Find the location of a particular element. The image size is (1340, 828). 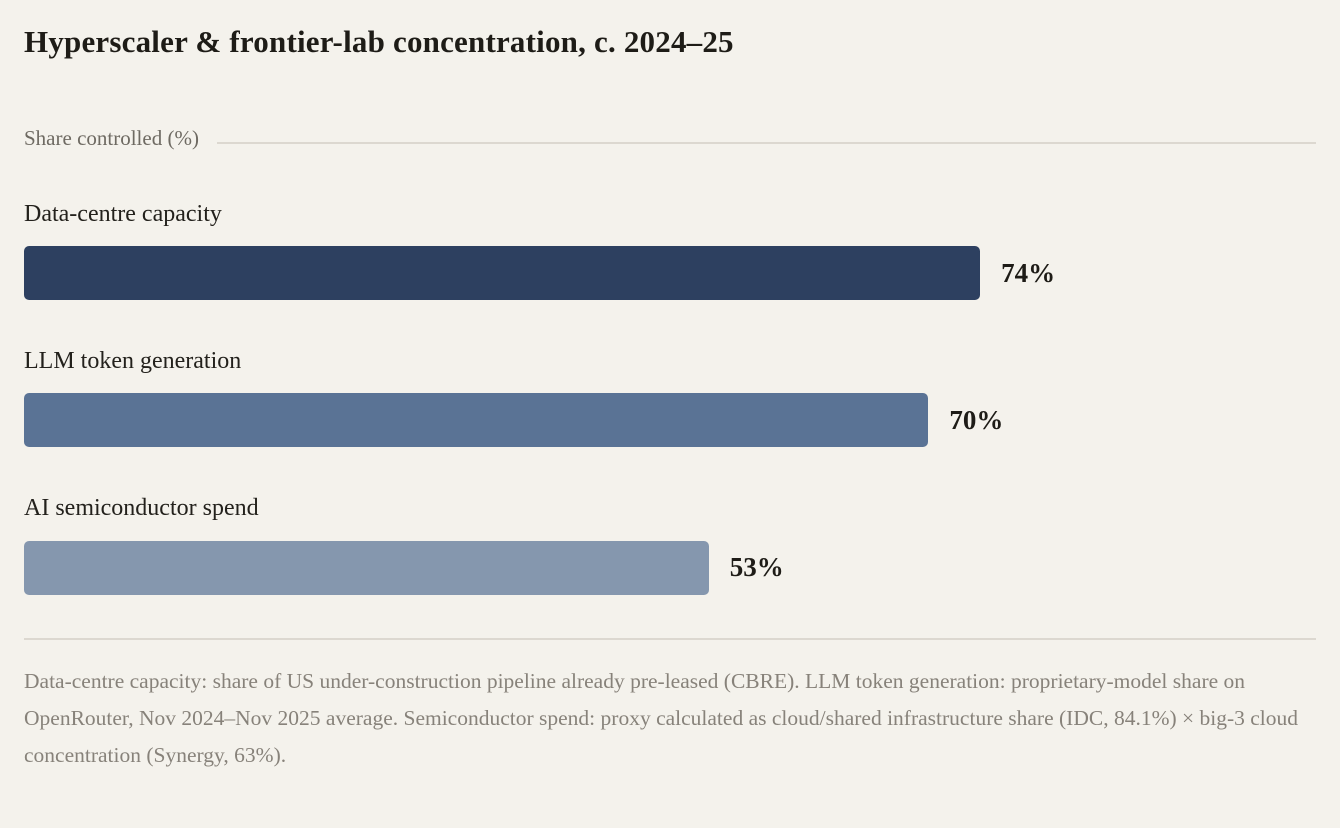

bar-value: 70% is located at coordinates (976, 419).